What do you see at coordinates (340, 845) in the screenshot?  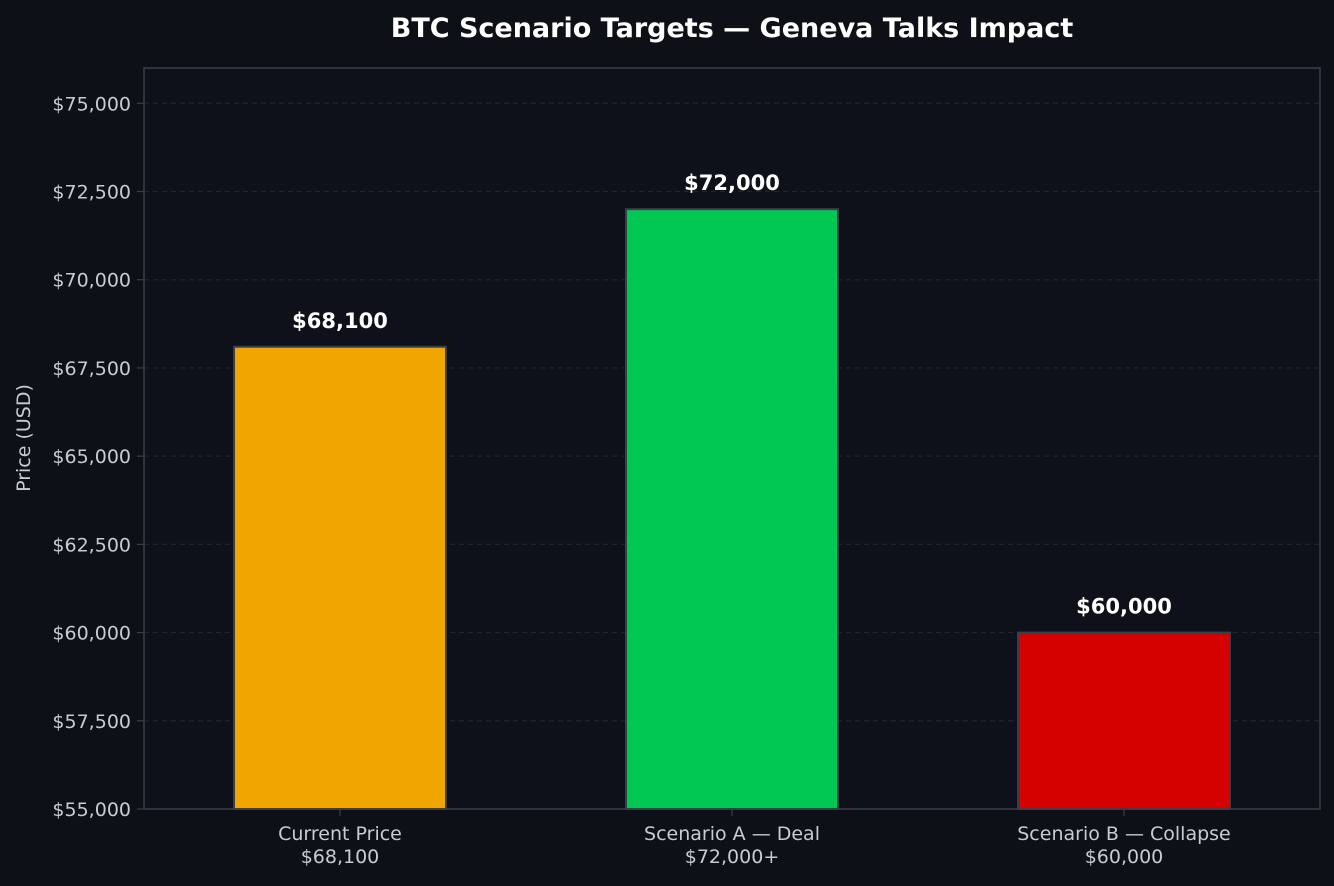 I see `x-tick-label: Current Price $68,100` at bounding box center [340, 845].